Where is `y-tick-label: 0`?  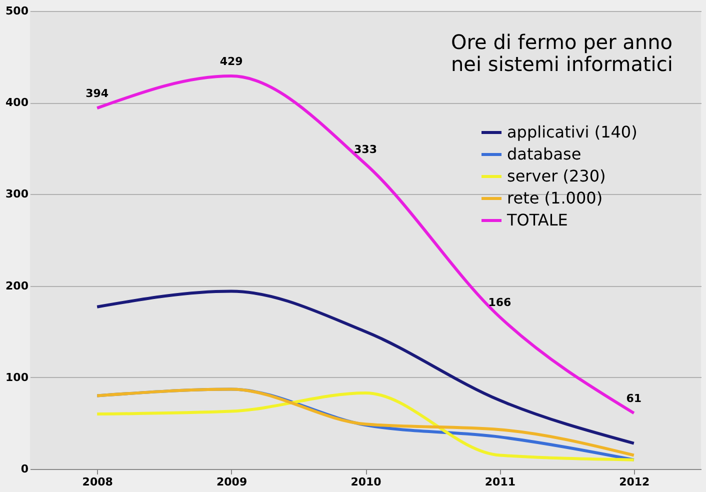
y-tick-label: 0 is located at coordinates (24, 469).